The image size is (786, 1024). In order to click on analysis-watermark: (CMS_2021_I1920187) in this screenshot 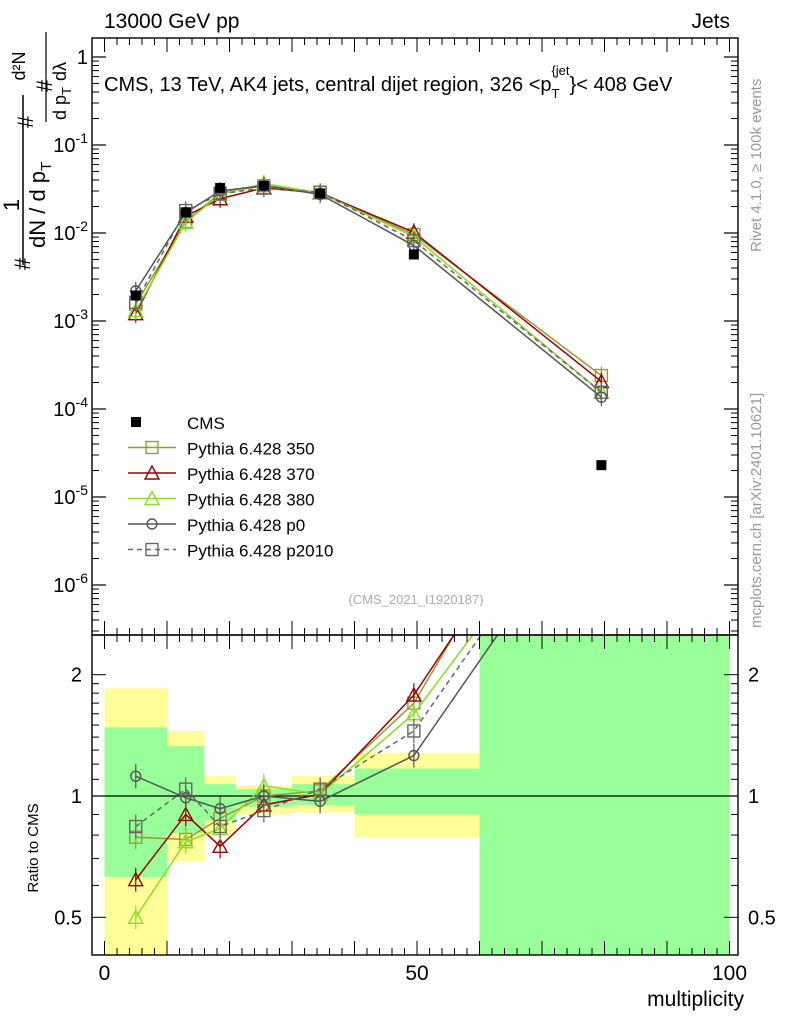, I will do `click(415, 599)`.